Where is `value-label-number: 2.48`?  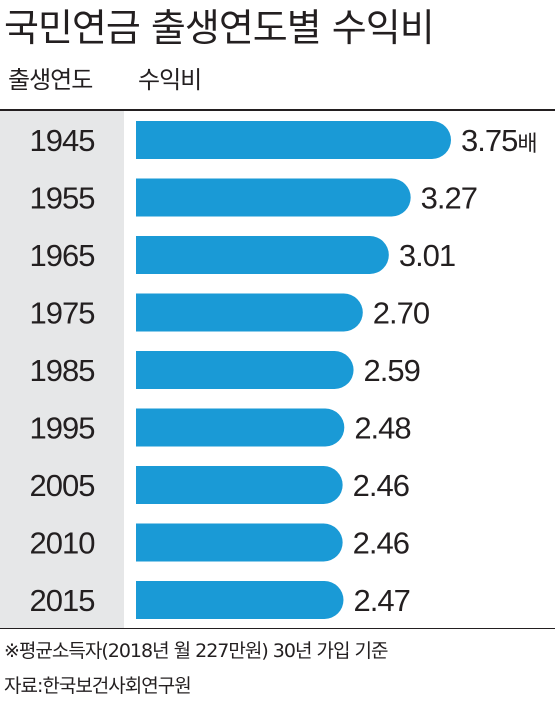 value-label-number: 2.48 is located at coordinates (382, 428).